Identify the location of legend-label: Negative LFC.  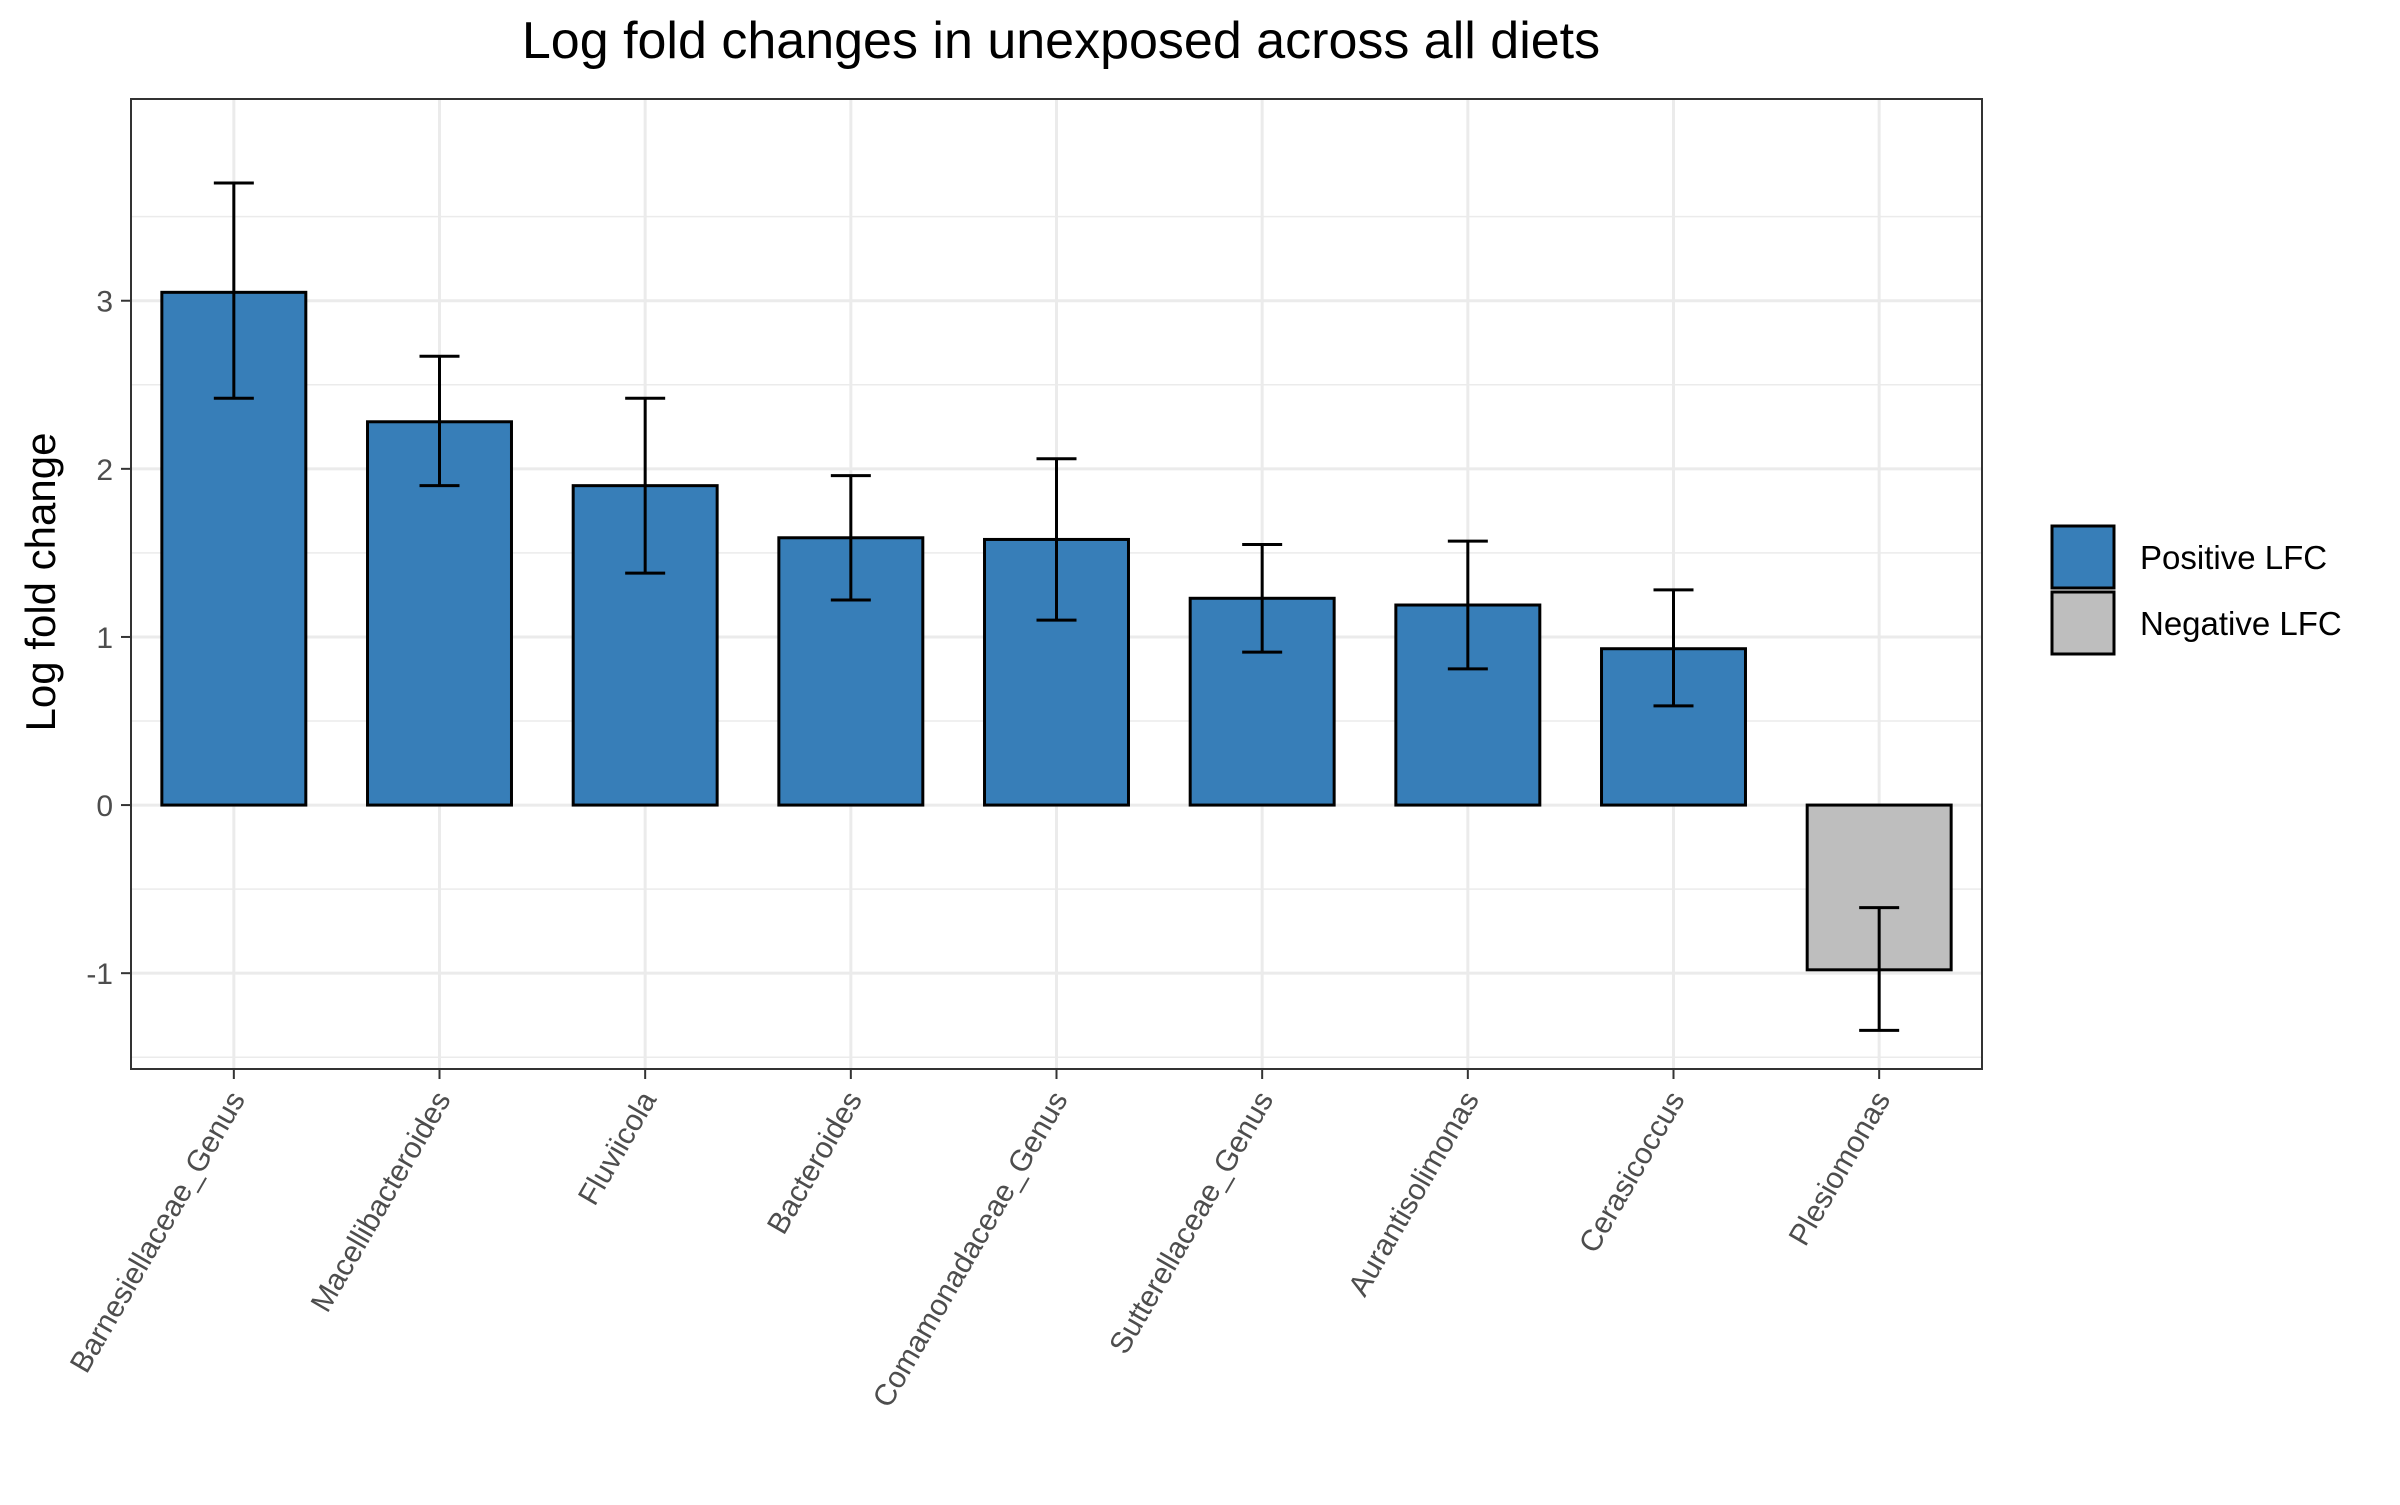
(2241, 623).